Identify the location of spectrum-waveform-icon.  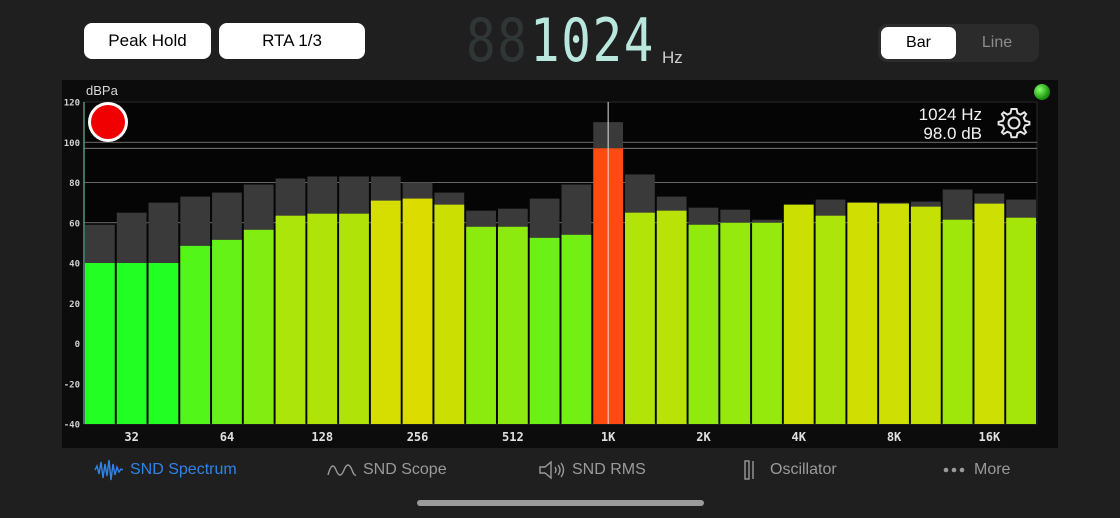
(109, 470).